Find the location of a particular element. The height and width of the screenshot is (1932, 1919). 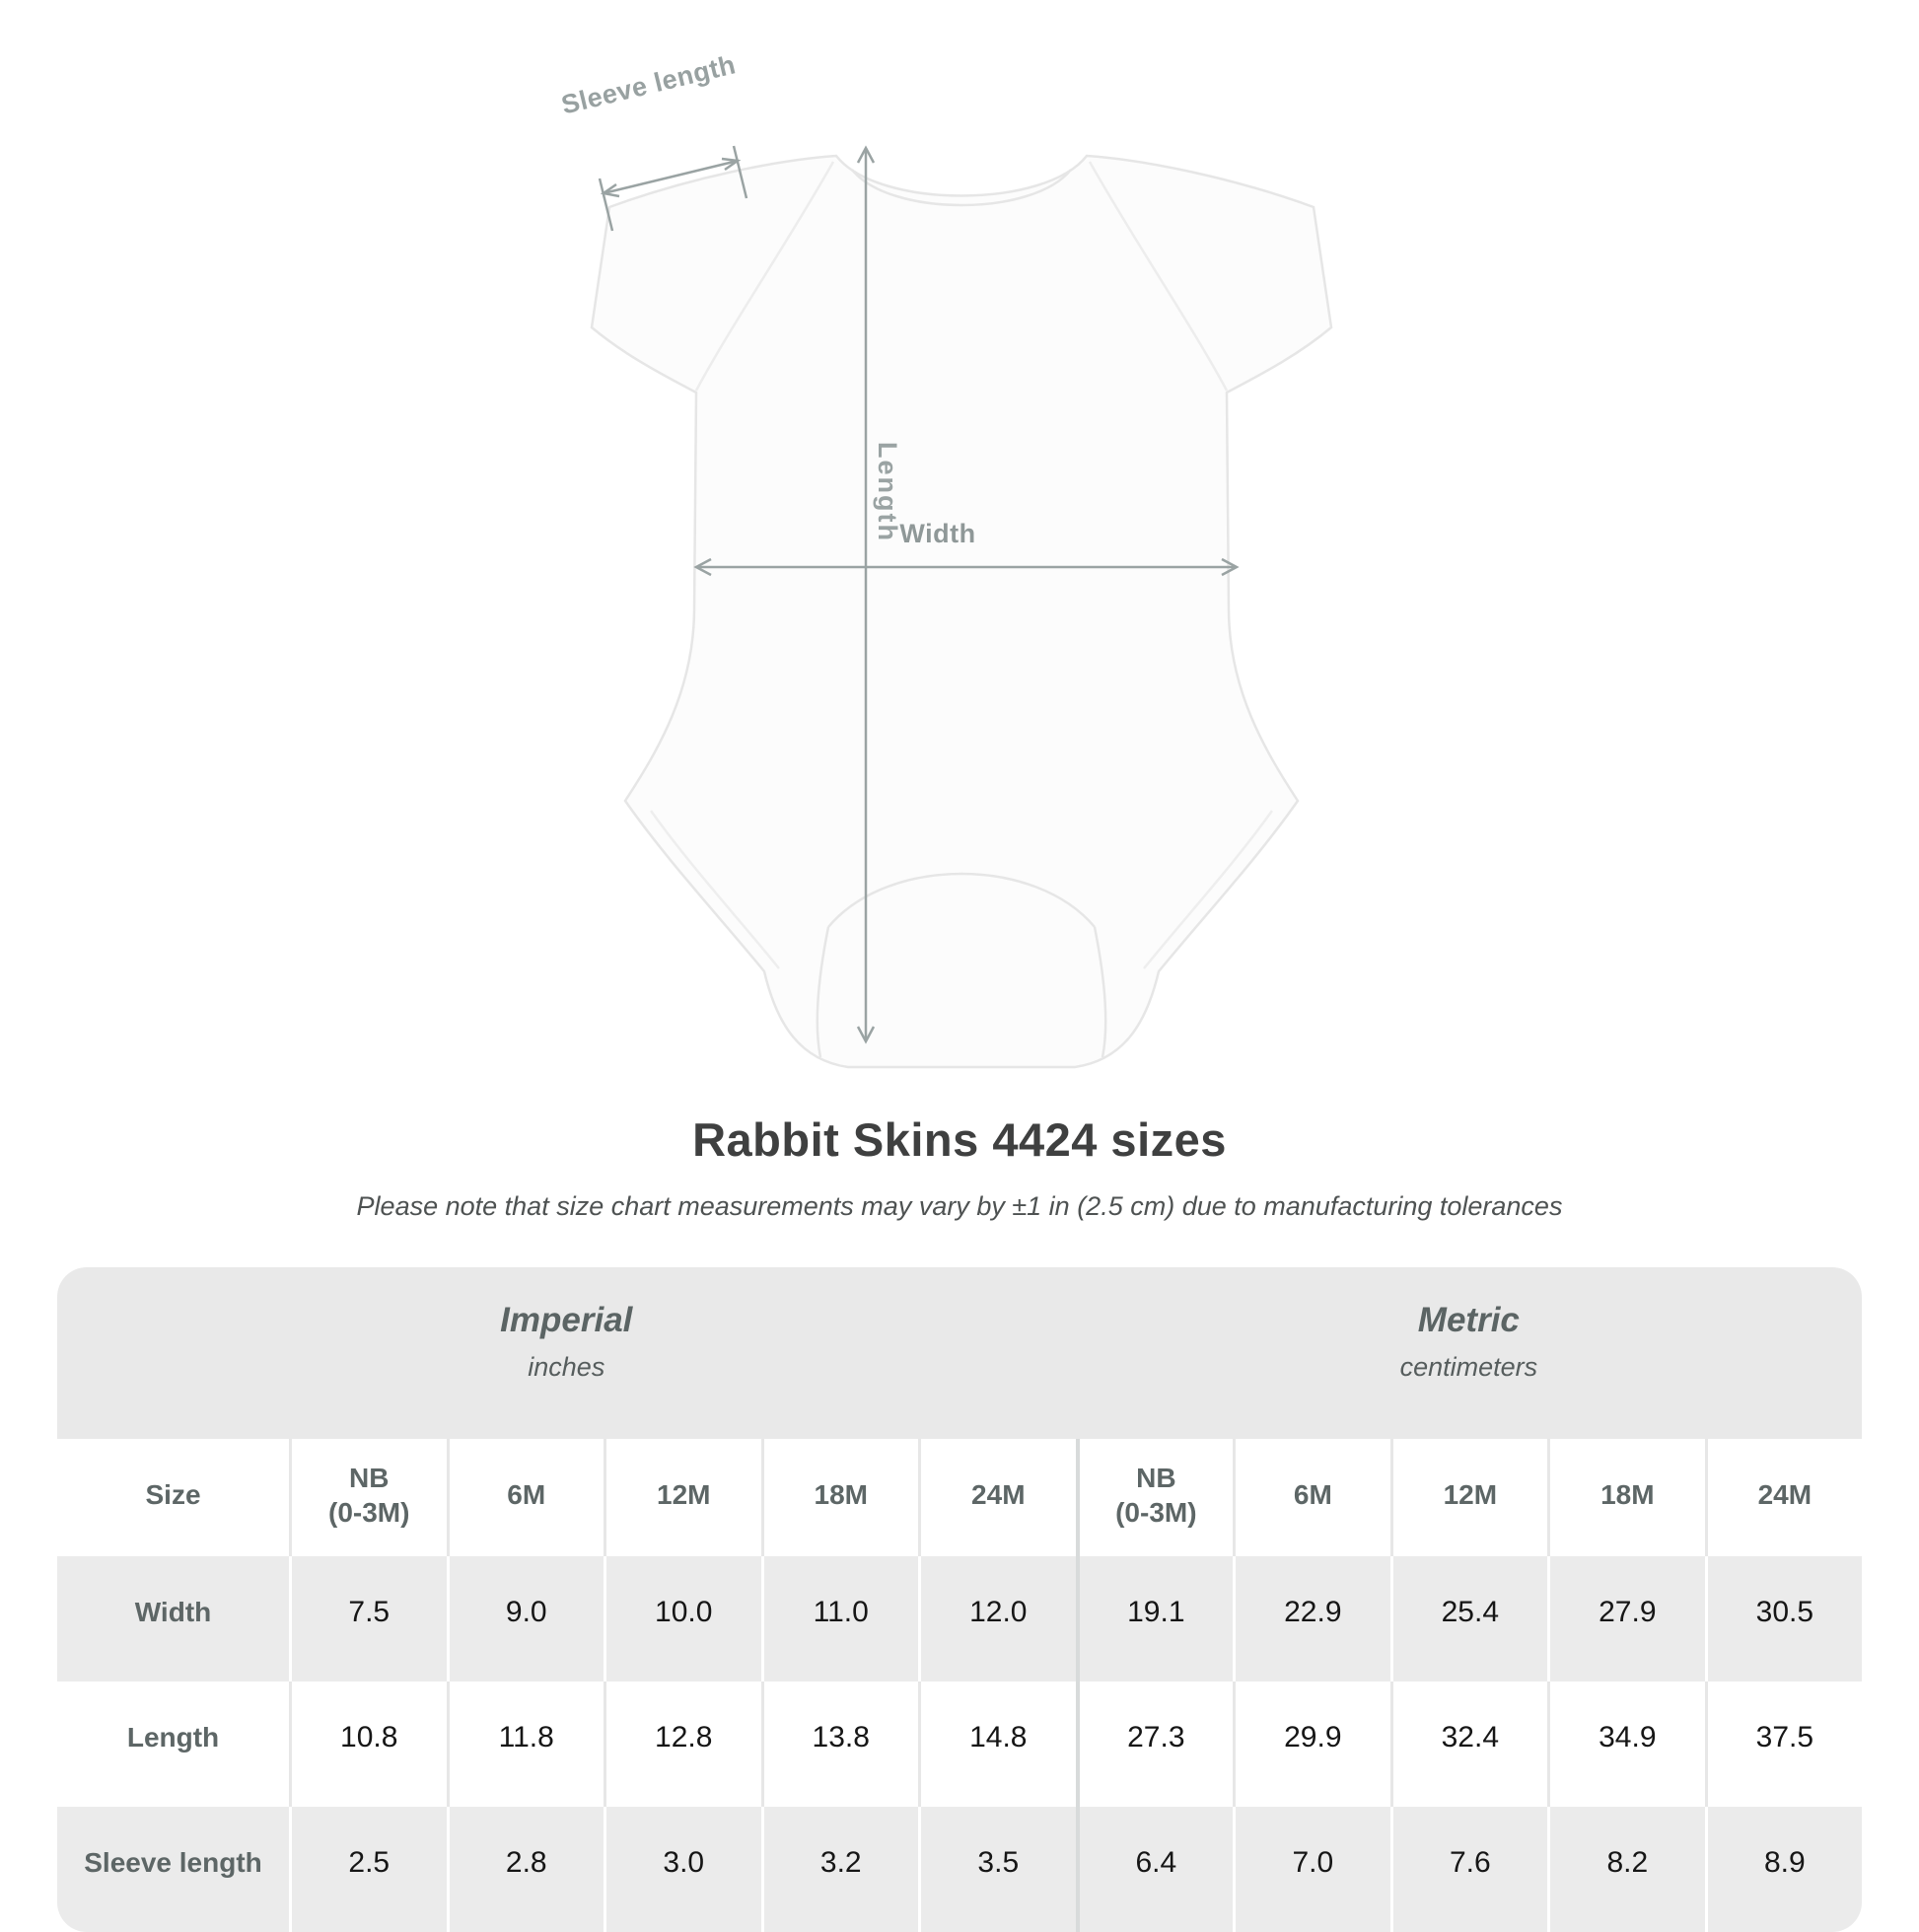

col-header-imperial-nb: NB (0-3M) is located at coordinates (368, 1497).